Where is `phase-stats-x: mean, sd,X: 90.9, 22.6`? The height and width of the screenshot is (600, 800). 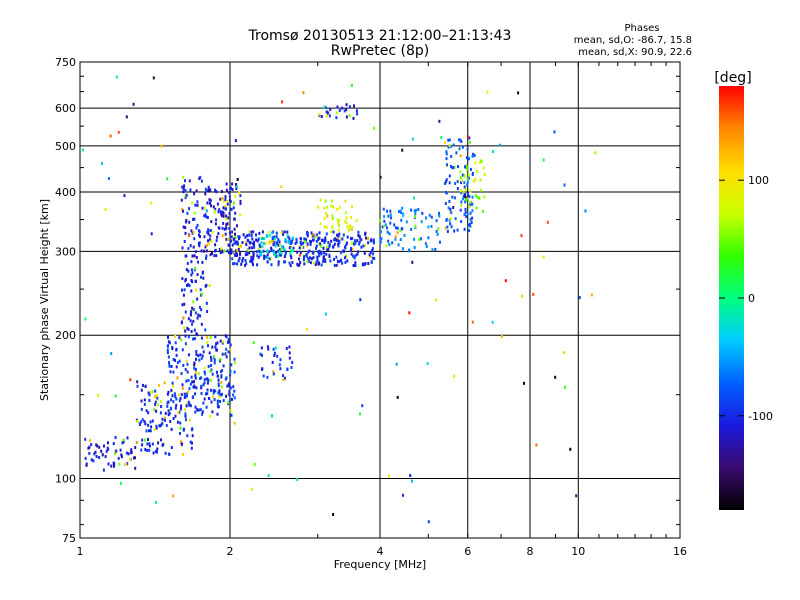 phase-stats-x: mean, sd,X: 90.9, 22.6 is located at coordinates (635, 52).